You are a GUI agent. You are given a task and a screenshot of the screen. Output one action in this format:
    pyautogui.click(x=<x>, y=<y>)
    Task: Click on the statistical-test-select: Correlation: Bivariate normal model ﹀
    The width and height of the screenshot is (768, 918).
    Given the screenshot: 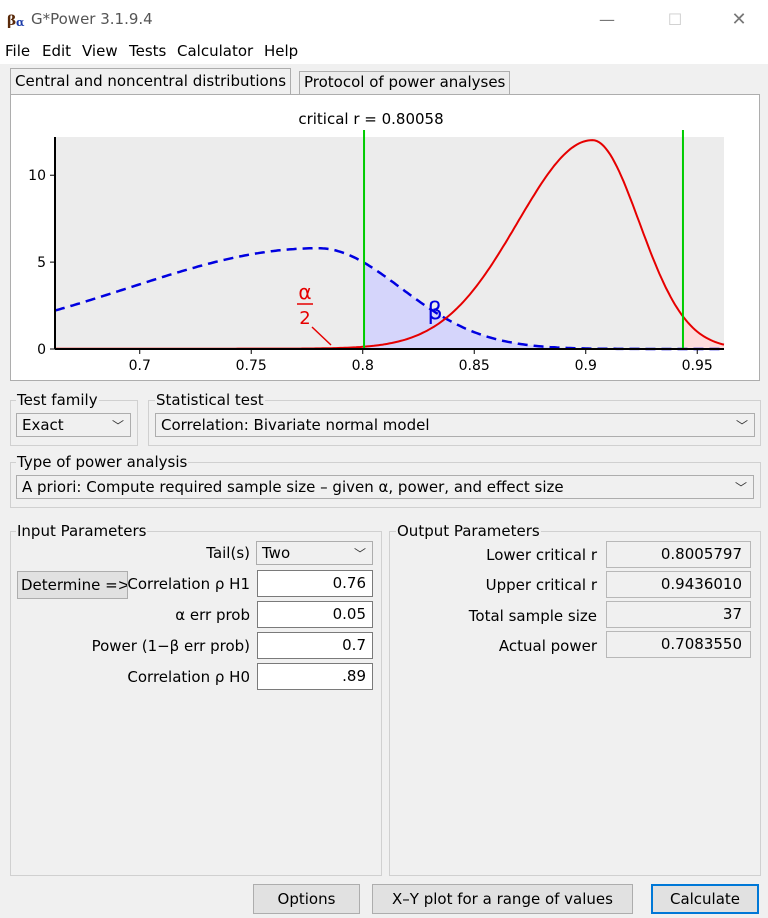 What is the action you would take?
    pyautogui.click(x=455, y=425)
    